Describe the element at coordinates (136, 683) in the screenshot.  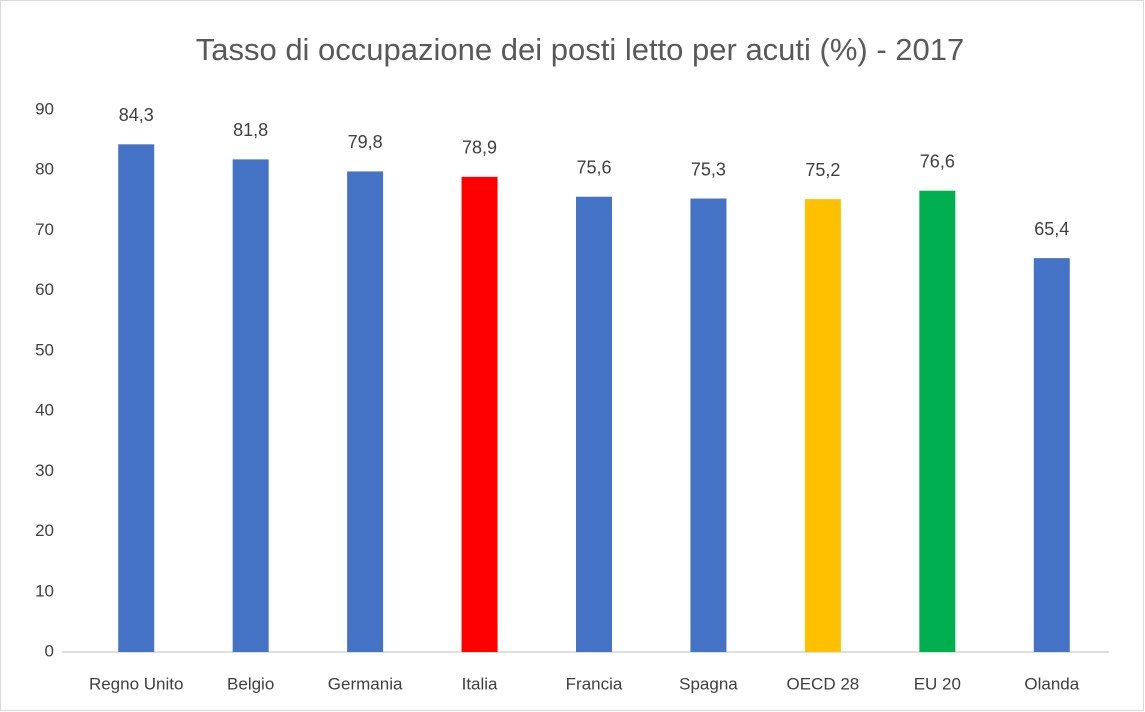
I see `x-tick-label: Regno Unito` at that location.